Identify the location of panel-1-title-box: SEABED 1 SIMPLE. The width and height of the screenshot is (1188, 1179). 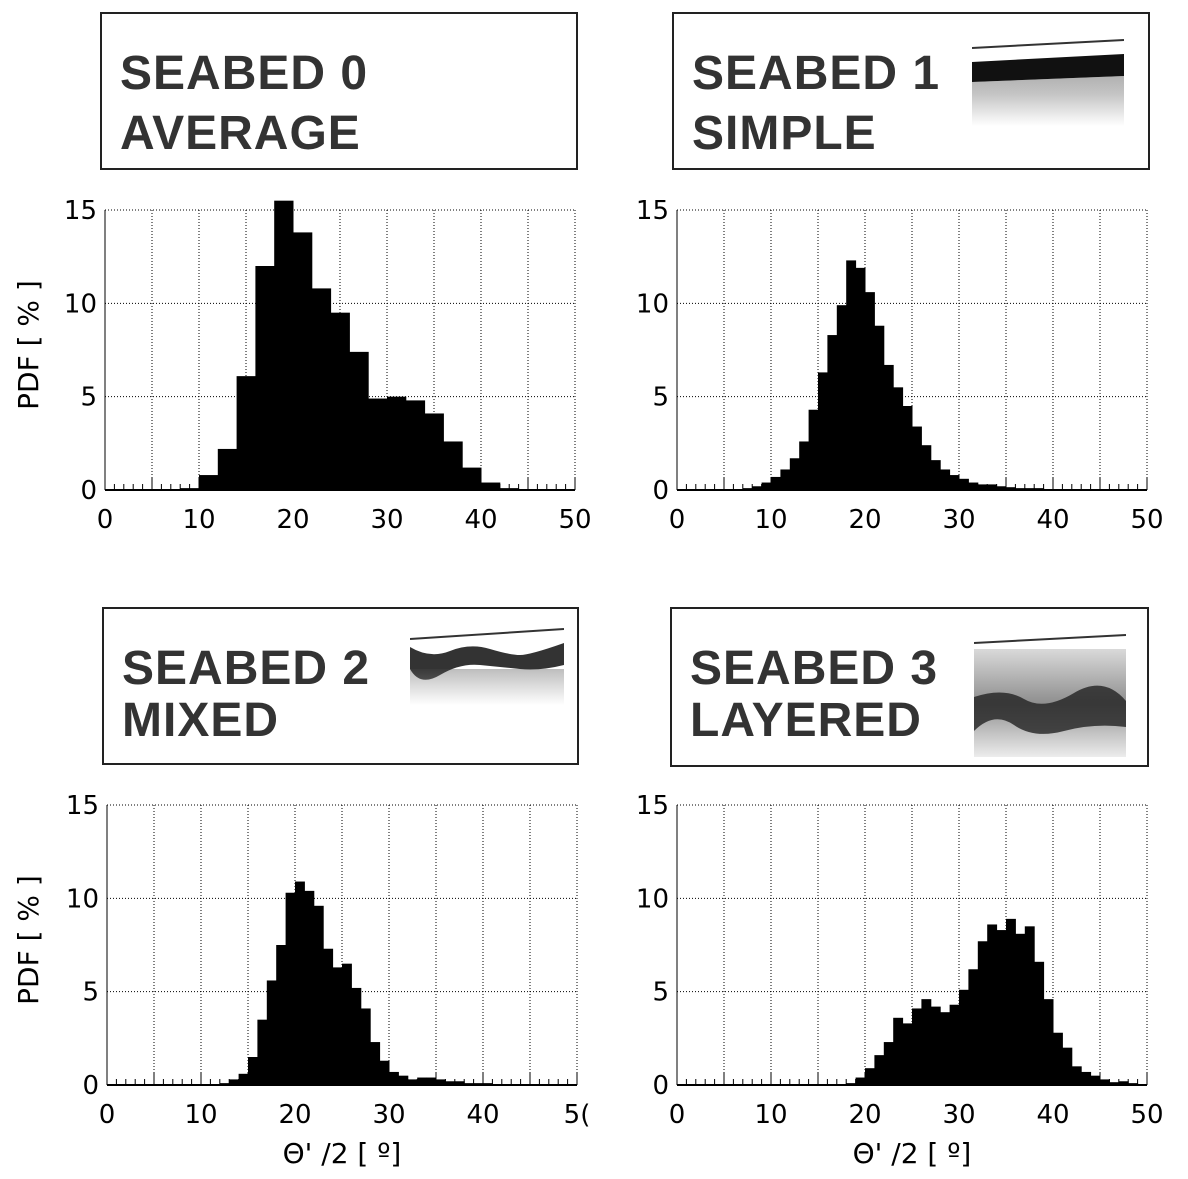
(911, 91).